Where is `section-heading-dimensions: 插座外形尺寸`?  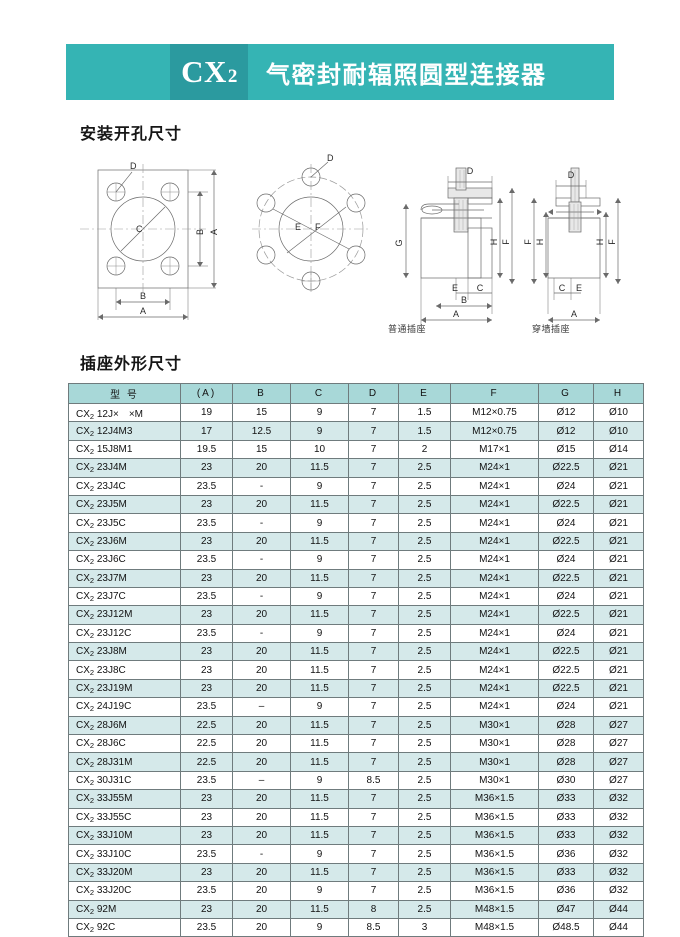
section-heading-dimensions: 插座外形尺寸 is located at coordinates (131, 364).